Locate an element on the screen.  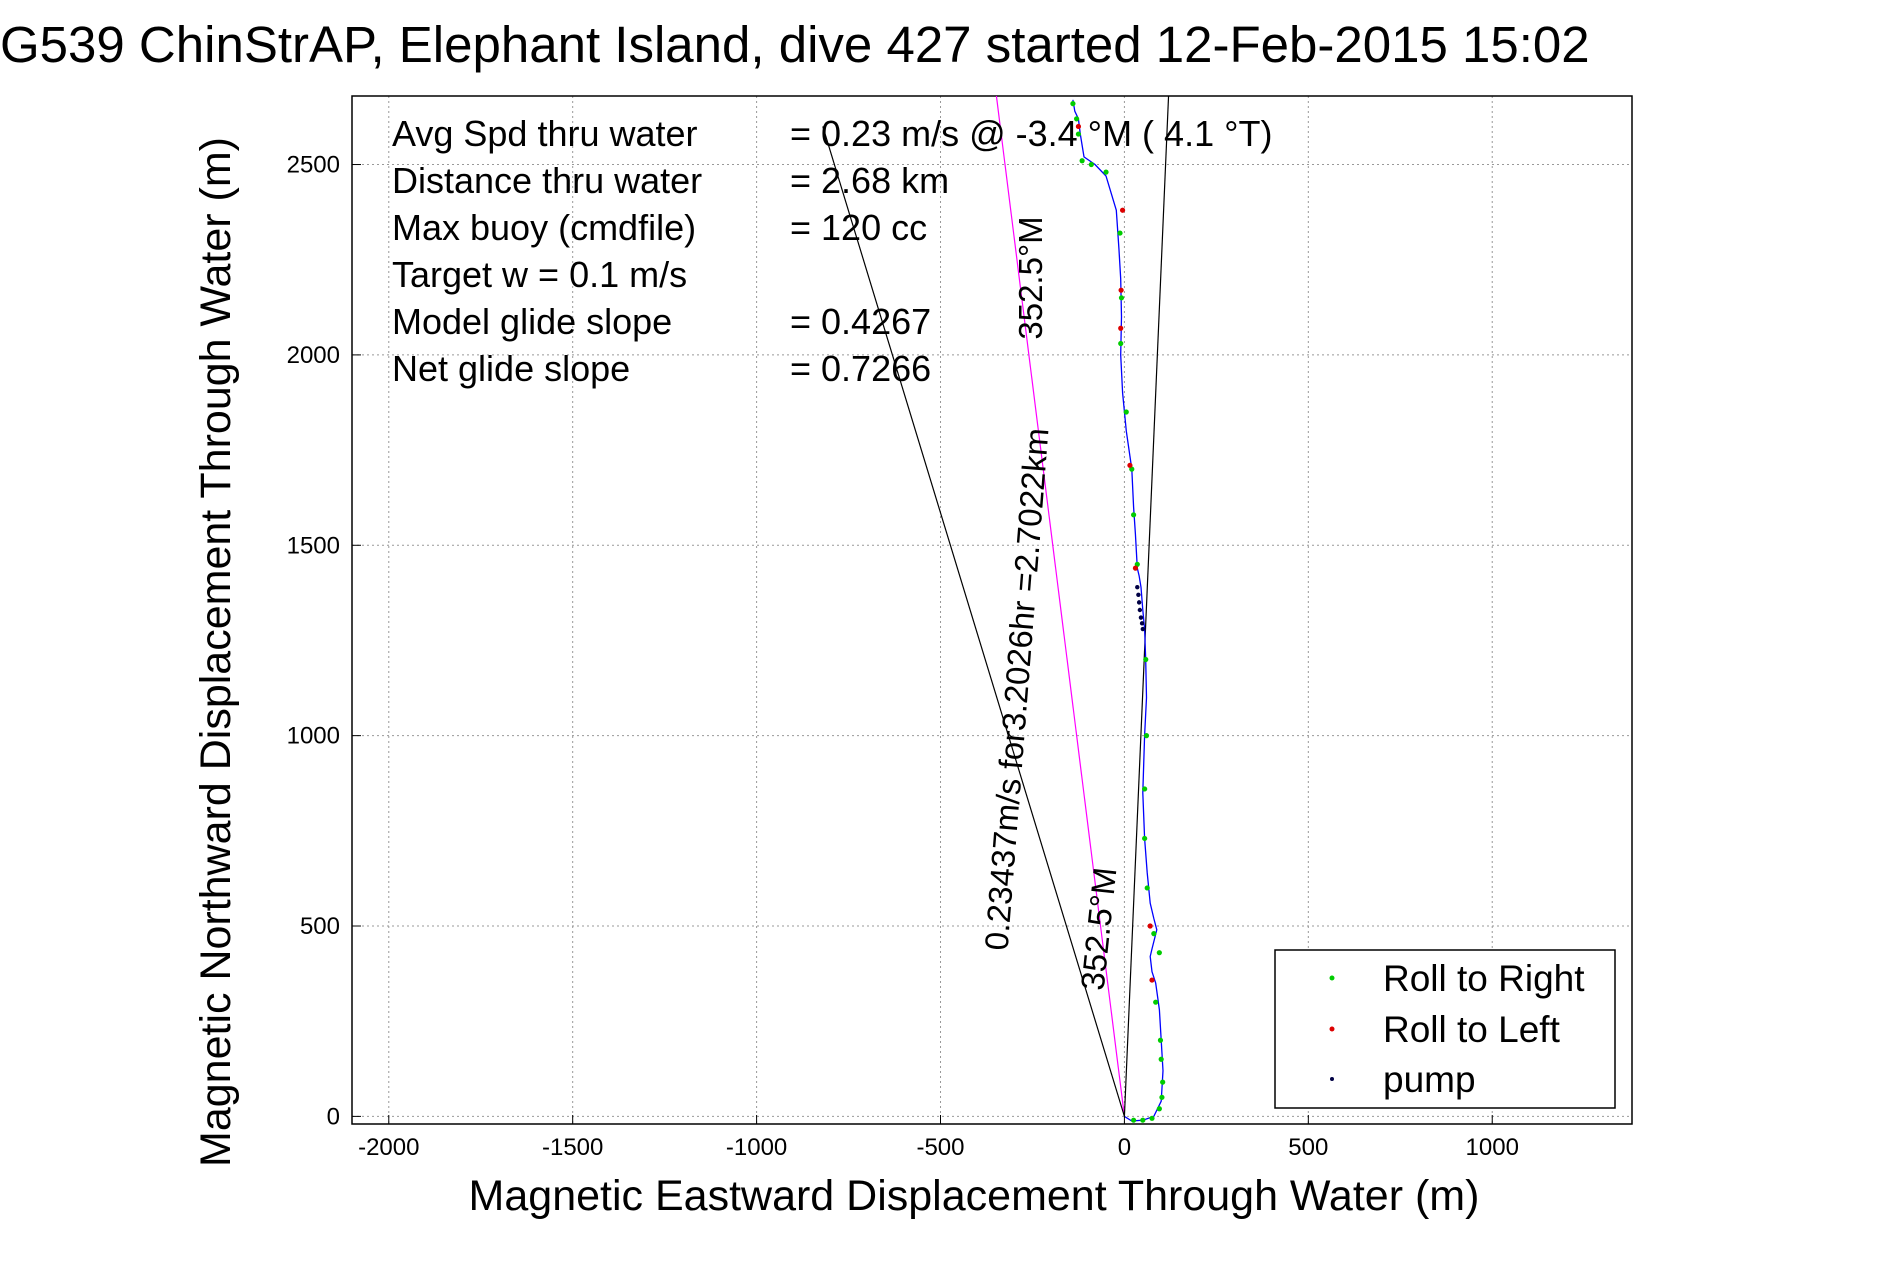
stat-value: = 120 cc is located at coordinates (858, 227).